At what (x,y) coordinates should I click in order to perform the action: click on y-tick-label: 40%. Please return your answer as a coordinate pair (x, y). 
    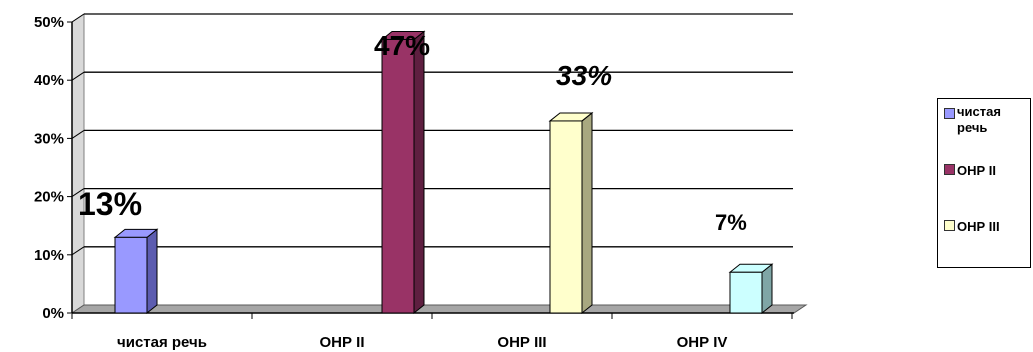
    Looking at the image, I should click on (49, 80).